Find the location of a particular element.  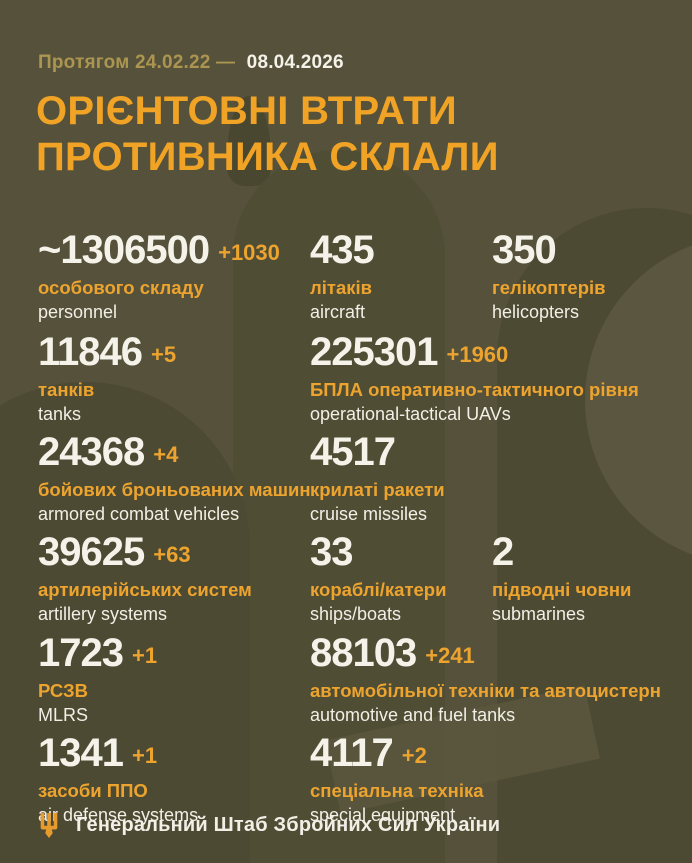

stat-increment: +4 is located at coordinates (166, 454).